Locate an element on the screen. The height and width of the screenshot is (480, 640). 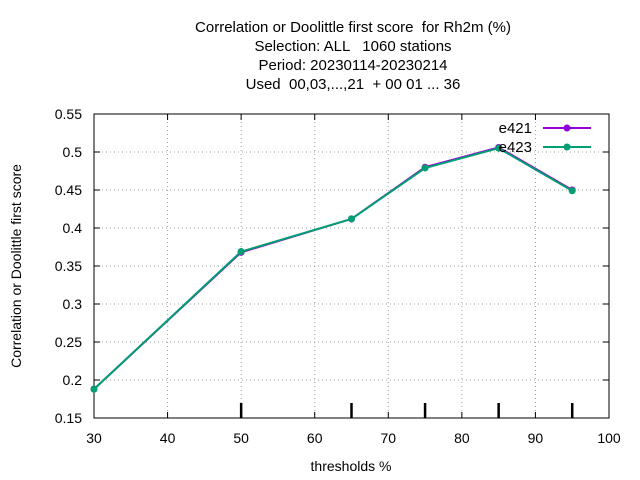
y-tick-label: 0.3 is located at coordinates (73, 304).